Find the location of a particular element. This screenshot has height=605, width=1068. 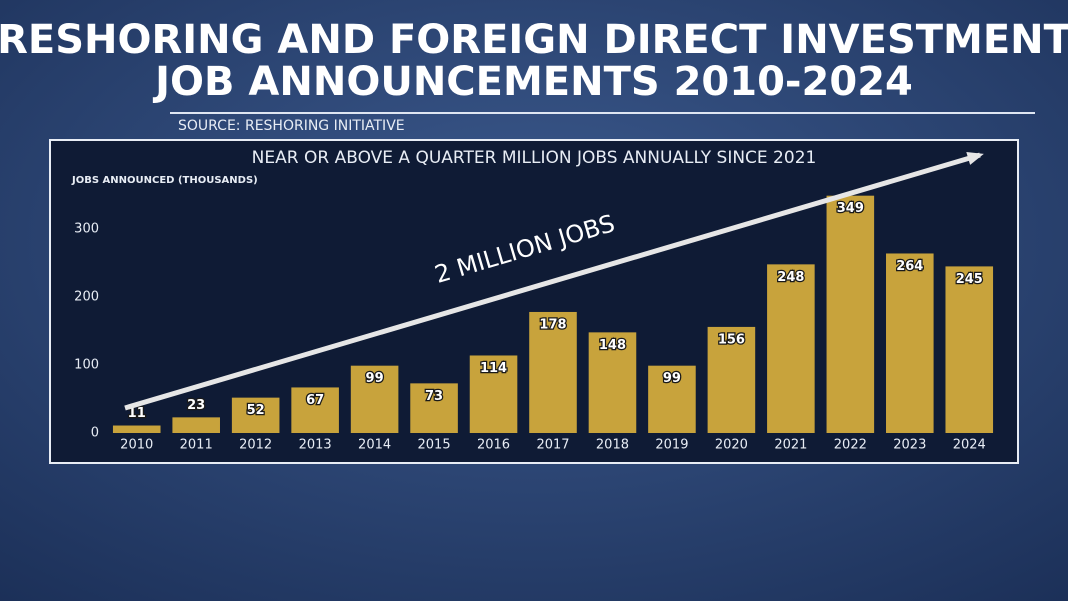

x-tick-label: 2016 is located at coordinates (493, 445).